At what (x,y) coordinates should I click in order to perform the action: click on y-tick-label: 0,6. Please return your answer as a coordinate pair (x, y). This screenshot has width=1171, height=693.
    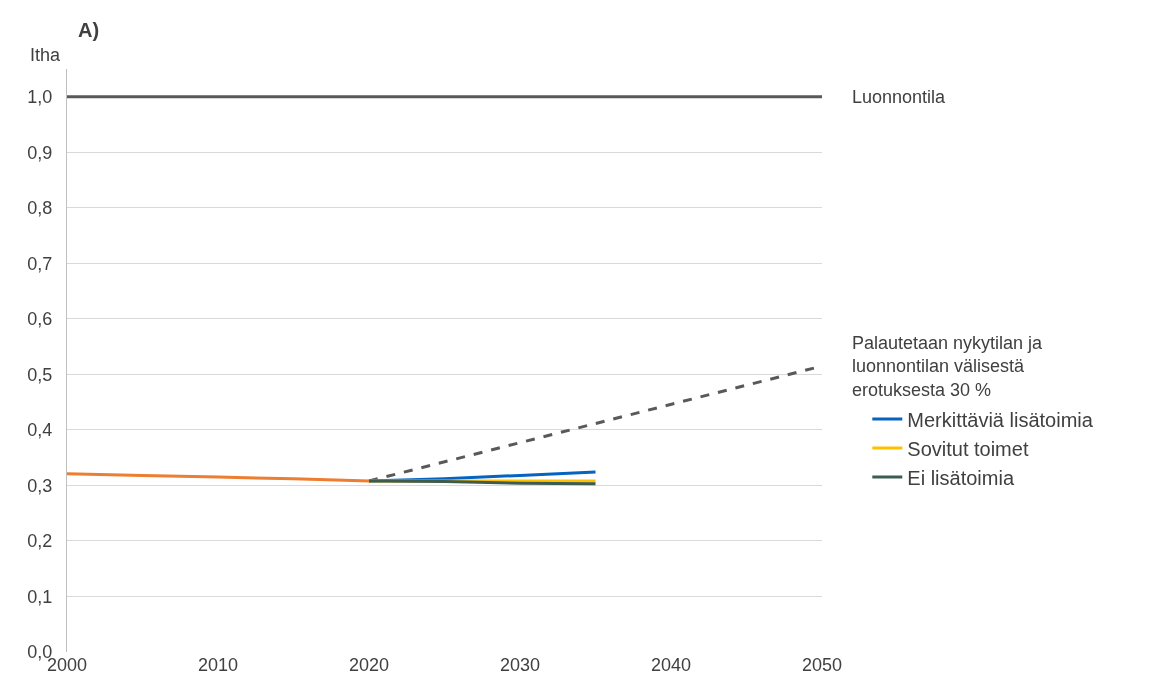
    Looking at the image, I should click on (40, 319).